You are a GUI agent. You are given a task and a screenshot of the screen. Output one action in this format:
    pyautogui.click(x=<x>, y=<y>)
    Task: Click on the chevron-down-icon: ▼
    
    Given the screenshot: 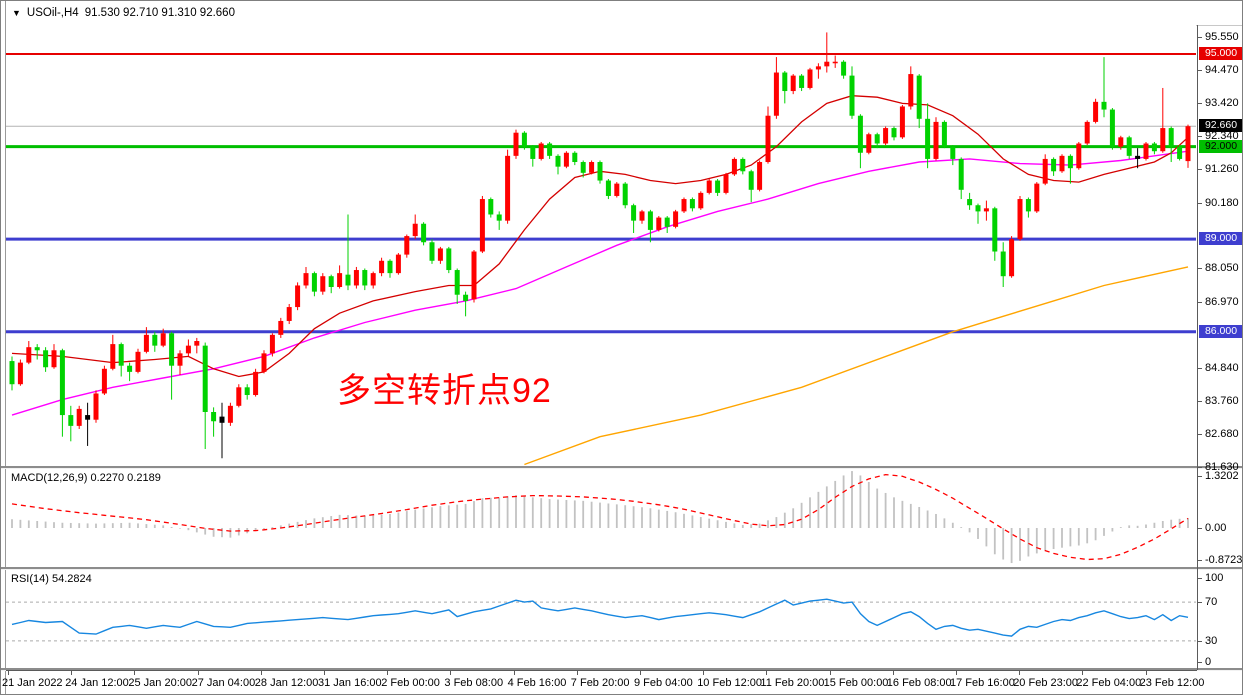 What is the action you would take?
    pyautogui.click(x=16, y=13)
    